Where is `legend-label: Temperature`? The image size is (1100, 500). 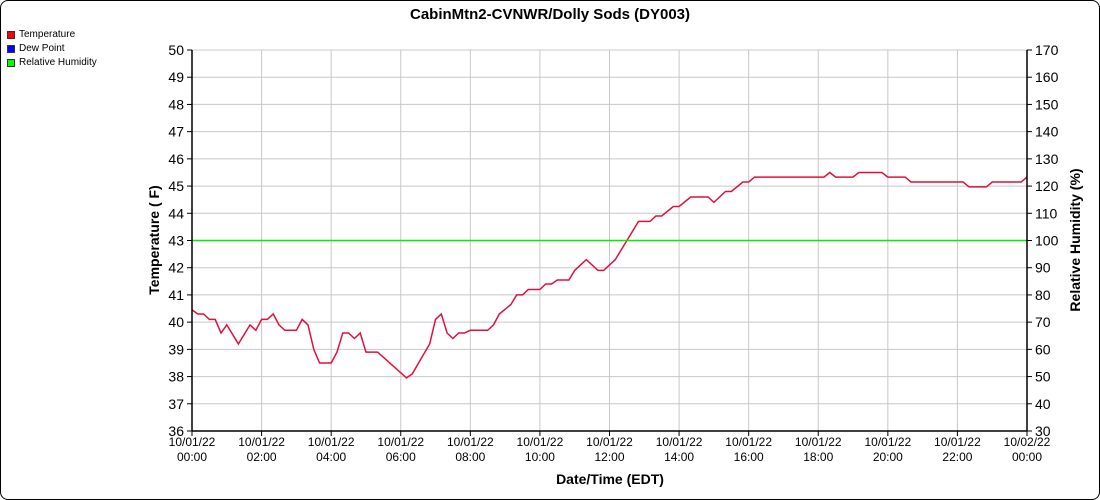 legend-label: Temperature is located at coordinates (47, 34).